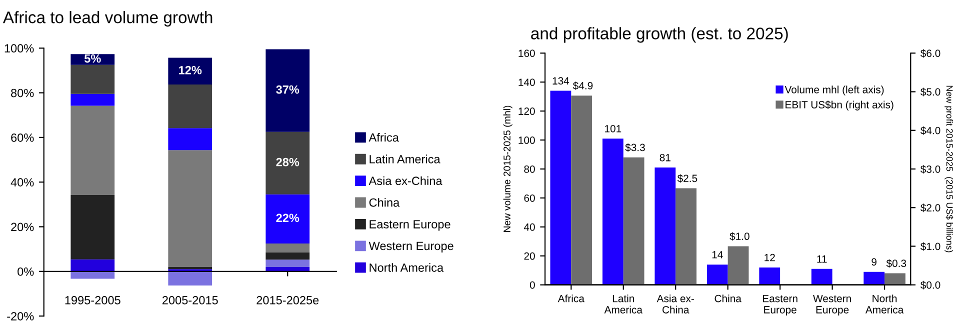  I want to click on y2-tick-label: $5.0, so click(930, 92).